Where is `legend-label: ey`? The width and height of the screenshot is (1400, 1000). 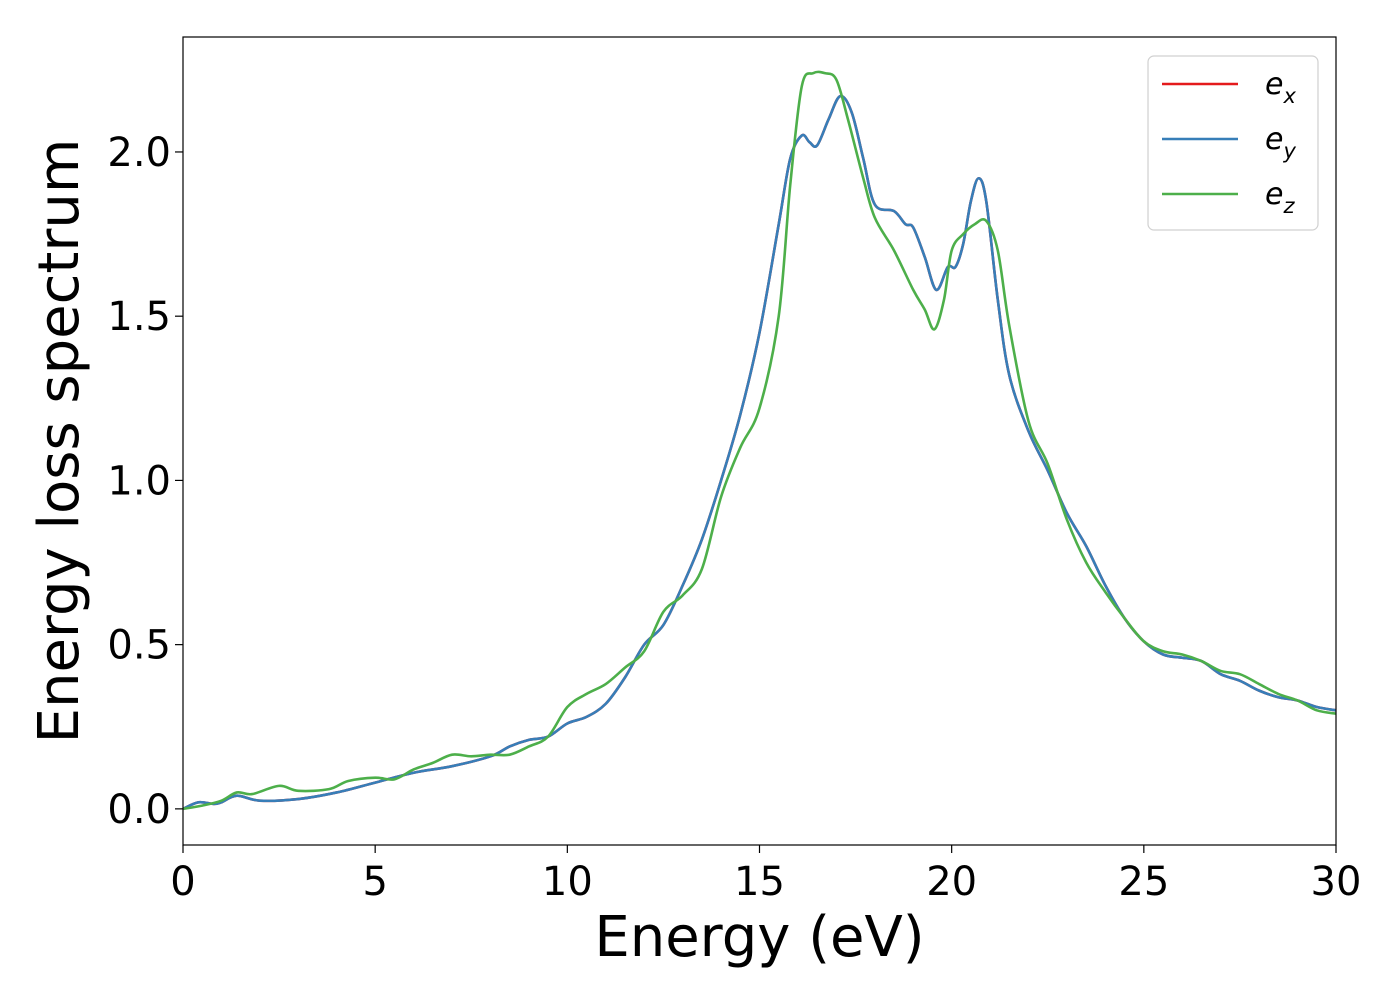
legend-label: ey is located at coordinates (1280, 142).